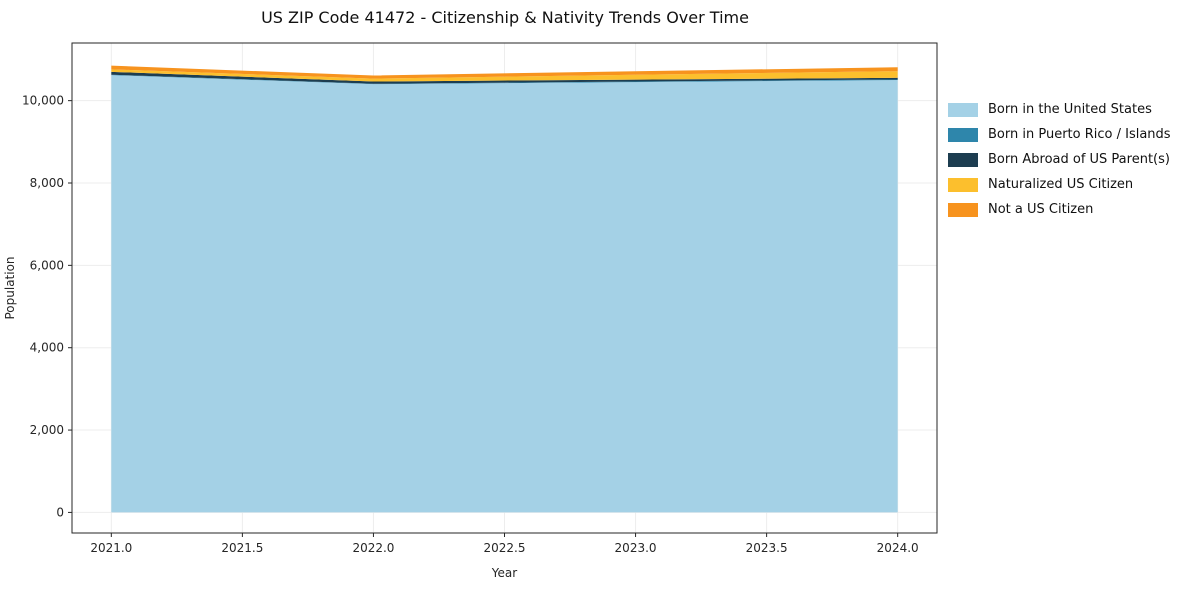 This screenshot has height=590, width=1189. I want to click on legend-label: Born in Puerto Rico / Islands, so click(1079, 134).